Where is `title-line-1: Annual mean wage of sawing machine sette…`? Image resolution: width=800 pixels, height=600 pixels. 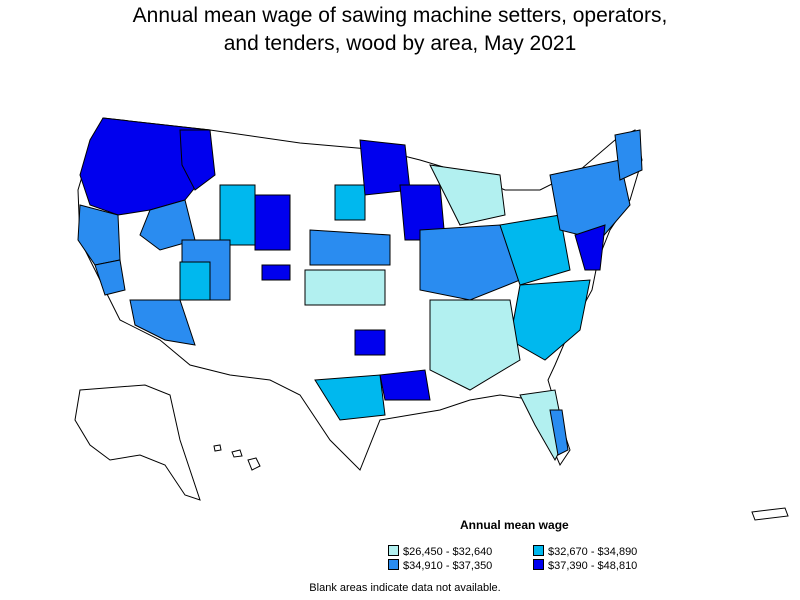
title-line-1: Annual mean wage of sawing machine sette… is located at coordinates (400, 15).